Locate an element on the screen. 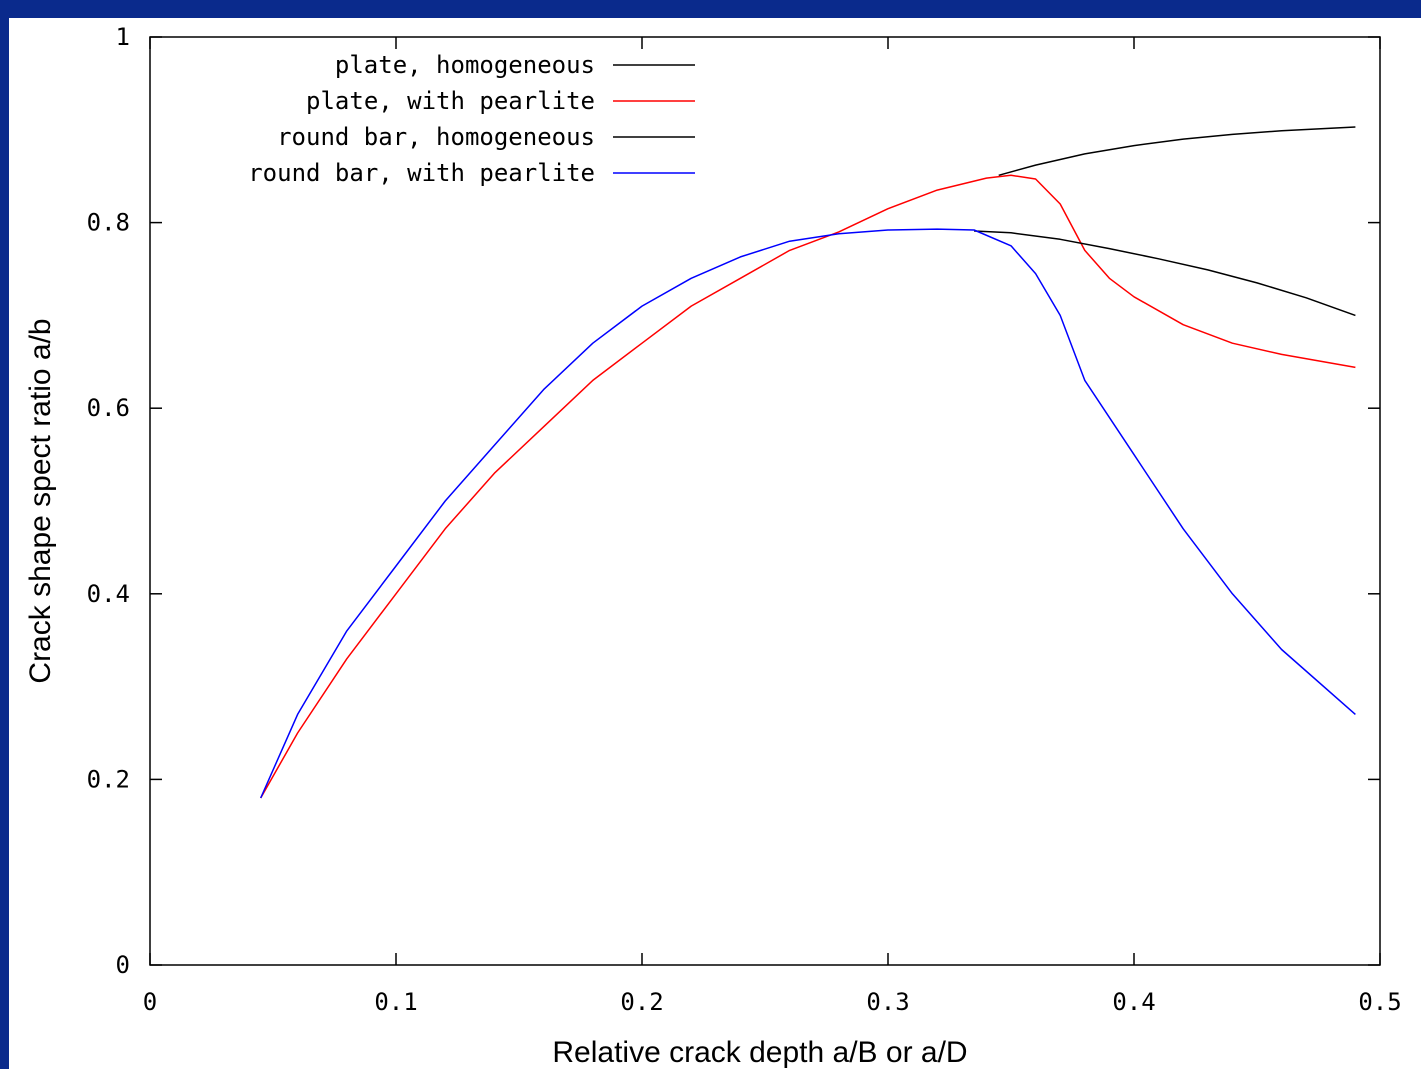  x-tick-label: 0 is located at coordinates (150, 1002).